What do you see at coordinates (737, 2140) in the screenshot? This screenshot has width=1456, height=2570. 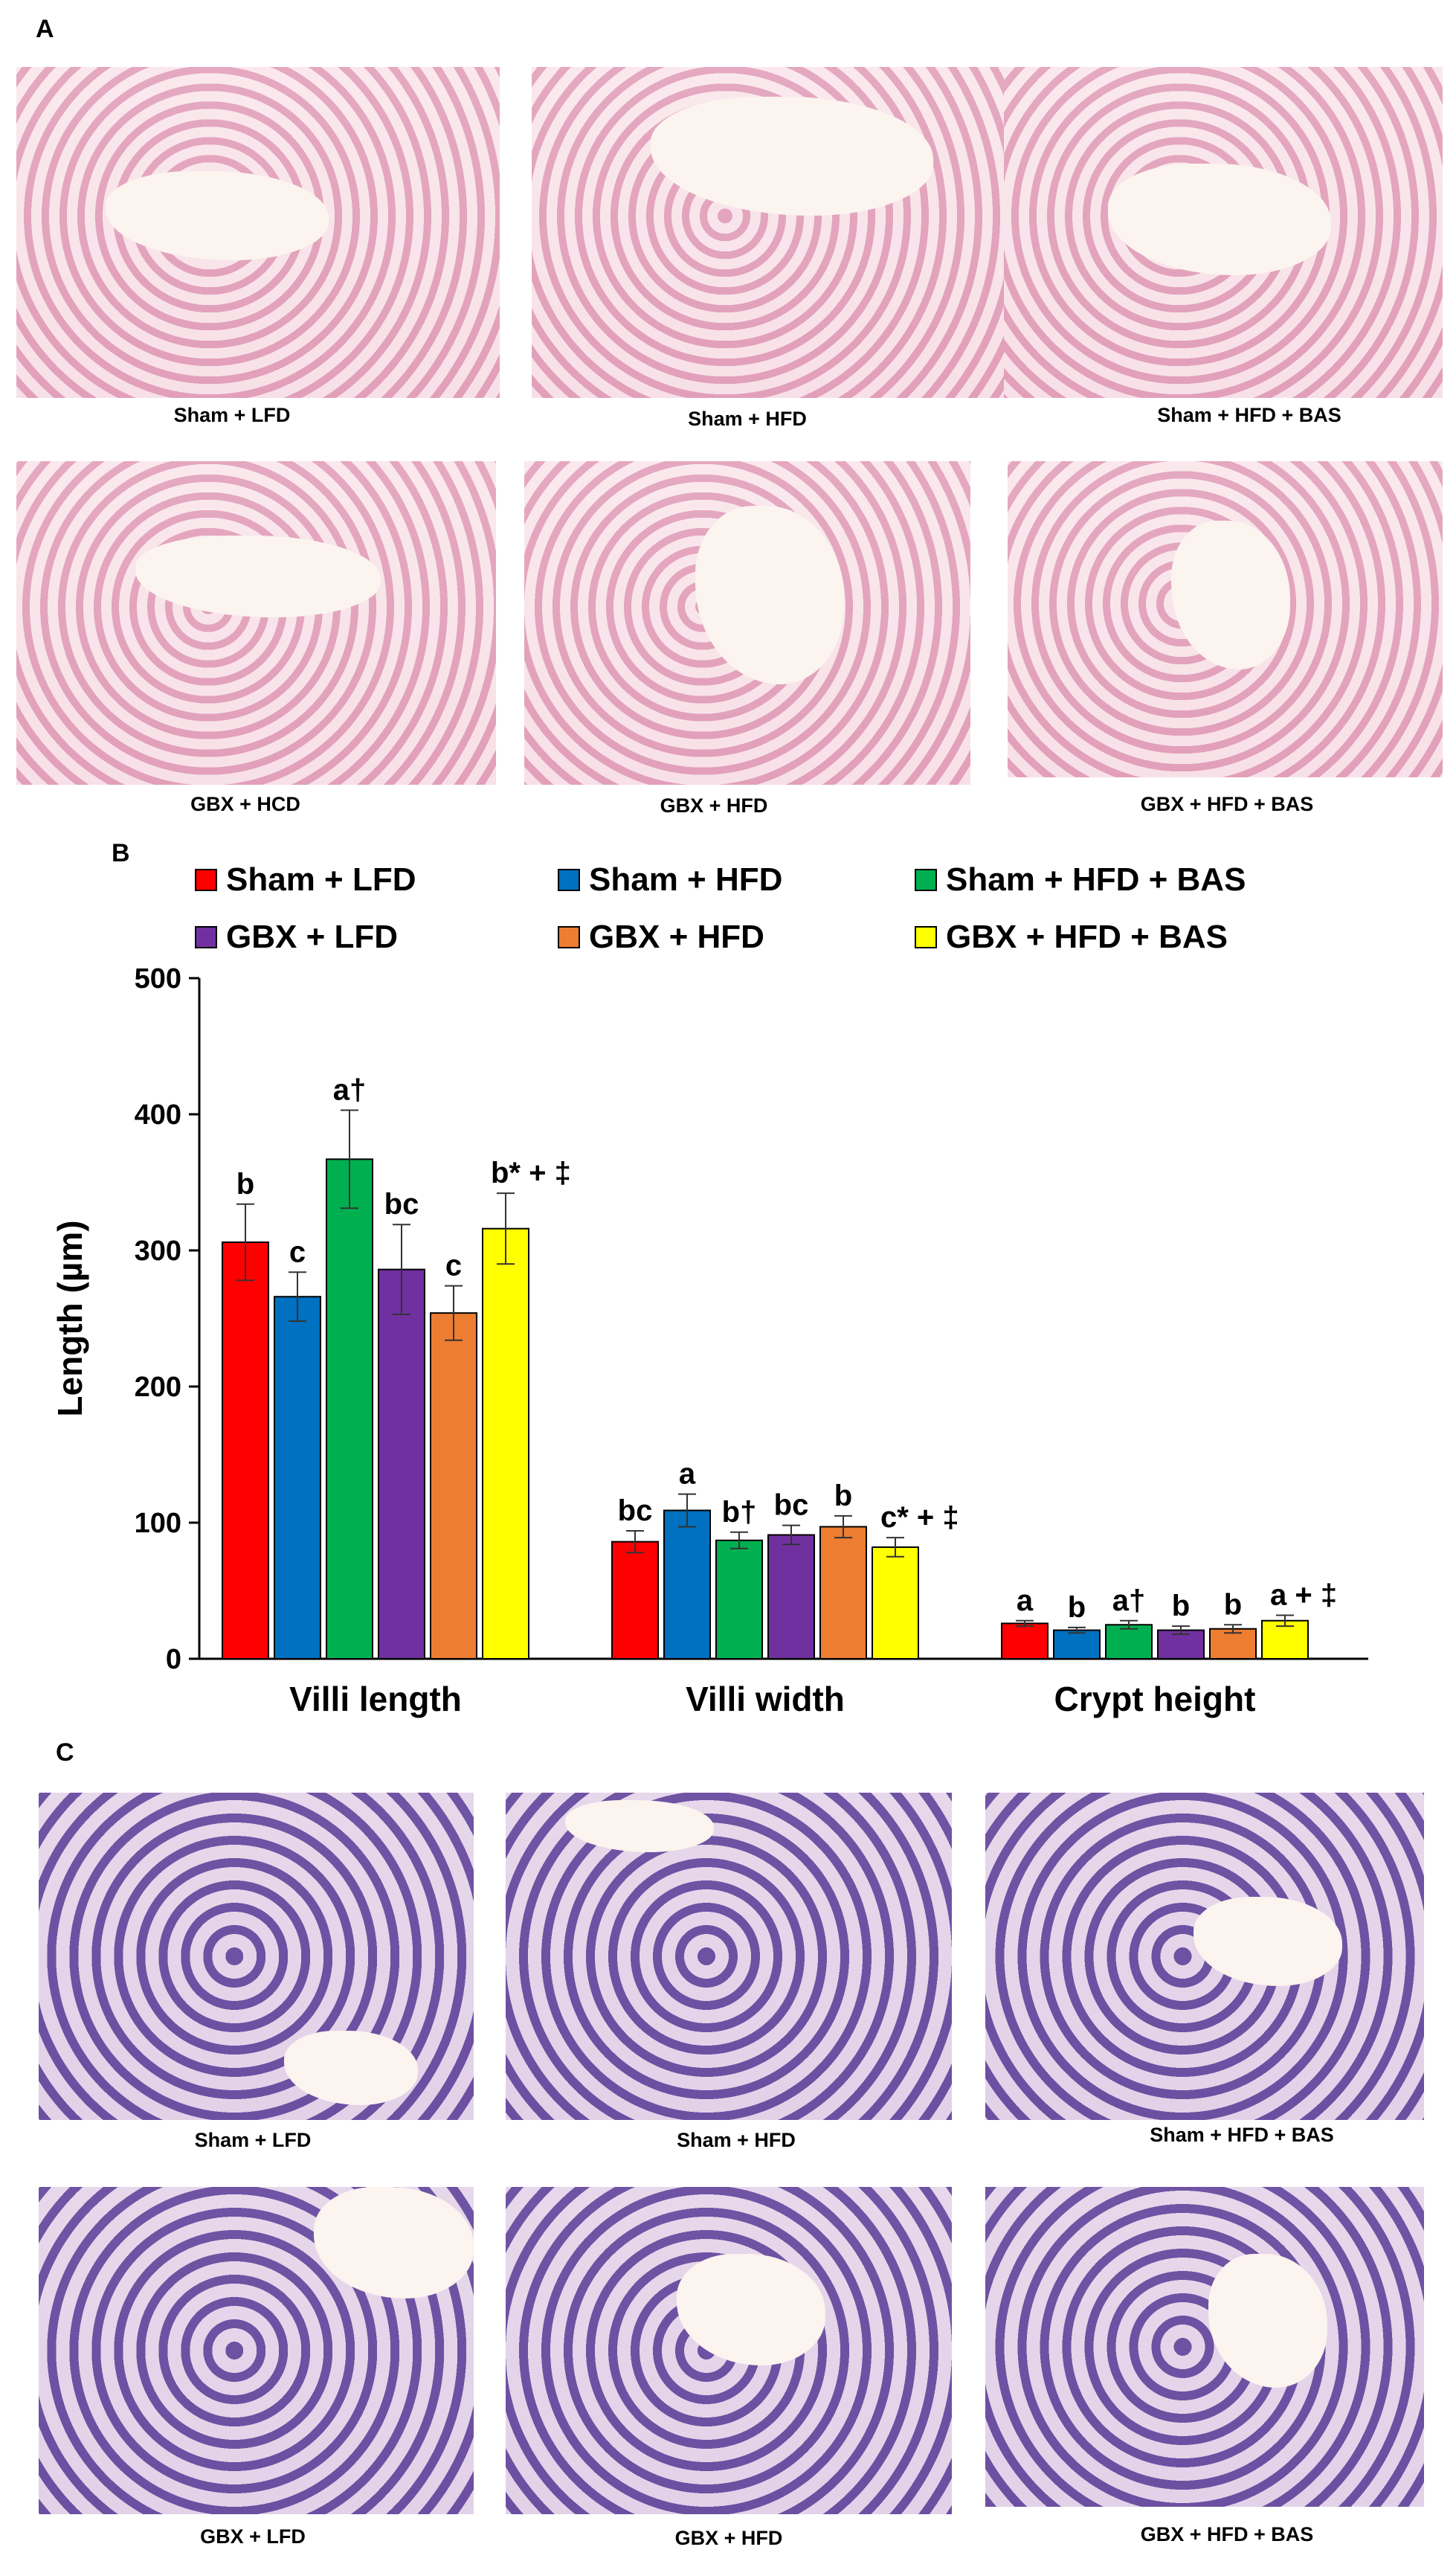 I see `caption-c-2: Sham + HFD` at bounding box center [737, 2140].